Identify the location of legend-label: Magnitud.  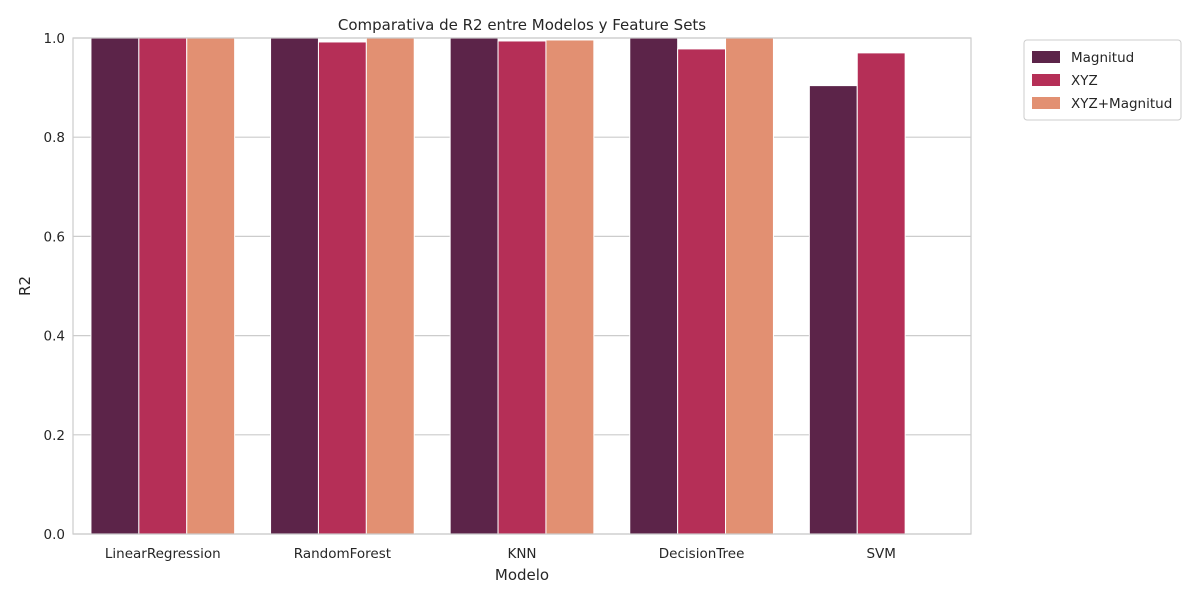
(1102, 58).